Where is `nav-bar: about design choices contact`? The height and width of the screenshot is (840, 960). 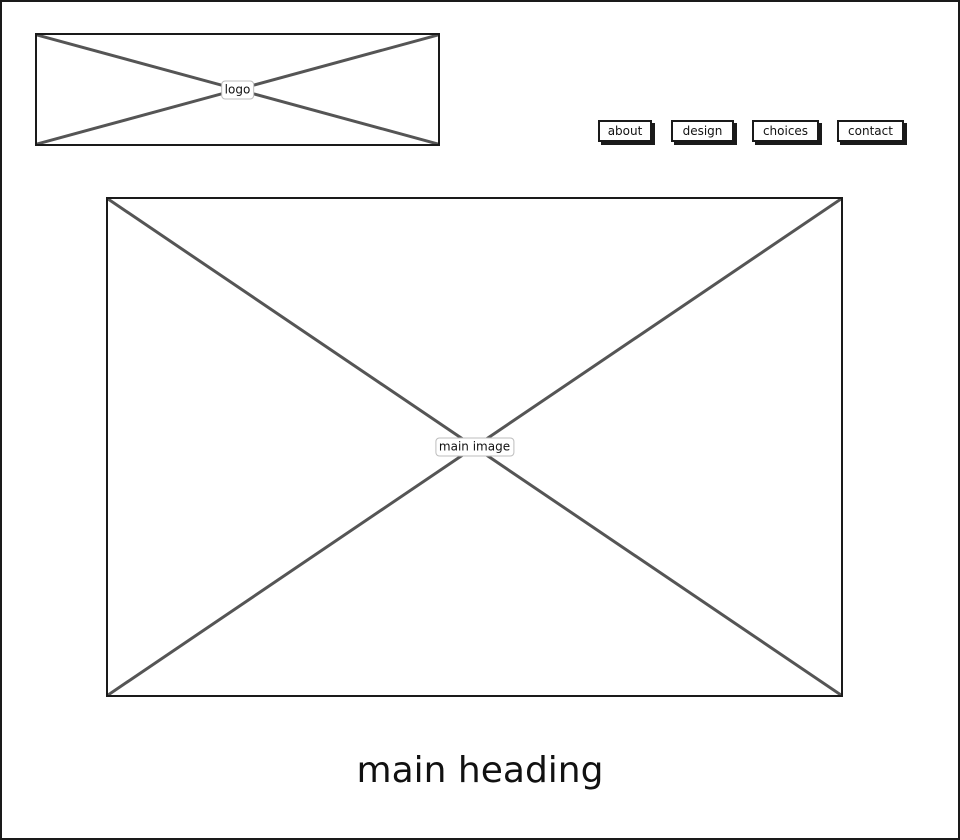 nav-bar: about design choices contact is located at coordinates (480, 133).